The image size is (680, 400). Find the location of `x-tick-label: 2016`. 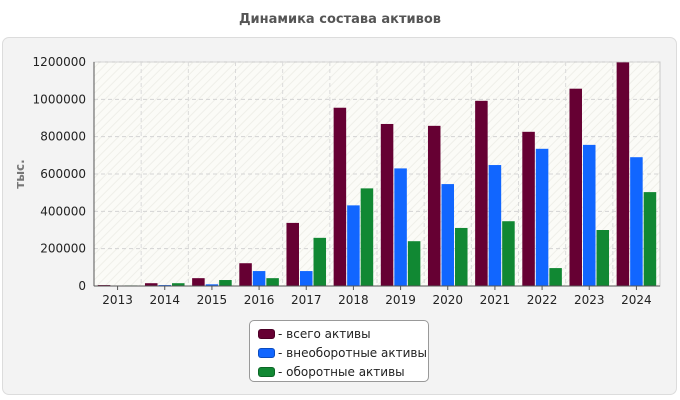

x-tick-label: 2016 is located at coordinates (259, 300).